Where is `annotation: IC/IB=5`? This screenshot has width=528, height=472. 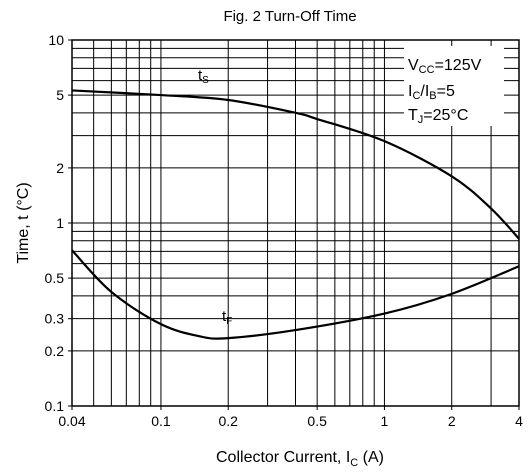
annotation: IC/IB=5 is located at coordinates (431, 92).